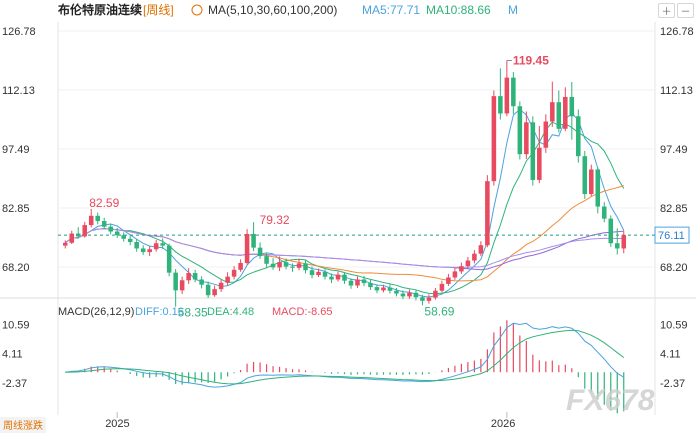 The width and height of the screenshot is (696, 438). What do you see at coordinates (18, 91) in the screenshot?
I see `price-tick-left: 112.13` at bounding box center [18, 91].